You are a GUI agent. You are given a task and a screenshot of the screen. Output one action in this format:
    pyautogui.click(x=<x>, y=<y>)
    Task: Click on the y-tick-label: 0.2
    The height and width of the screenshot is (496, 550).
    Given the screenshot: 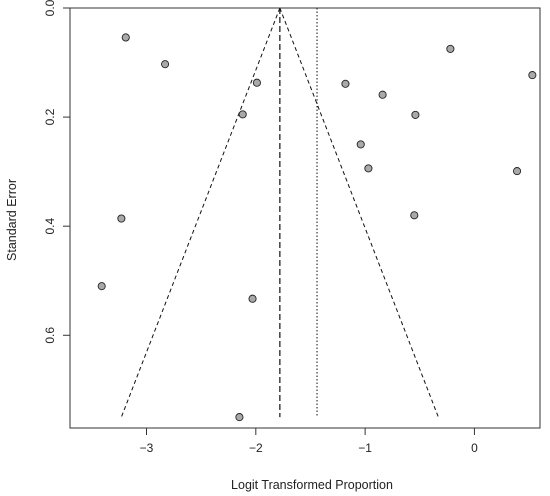 What is the action you would take?
    pyautogui.click(x=50, y=116)
    